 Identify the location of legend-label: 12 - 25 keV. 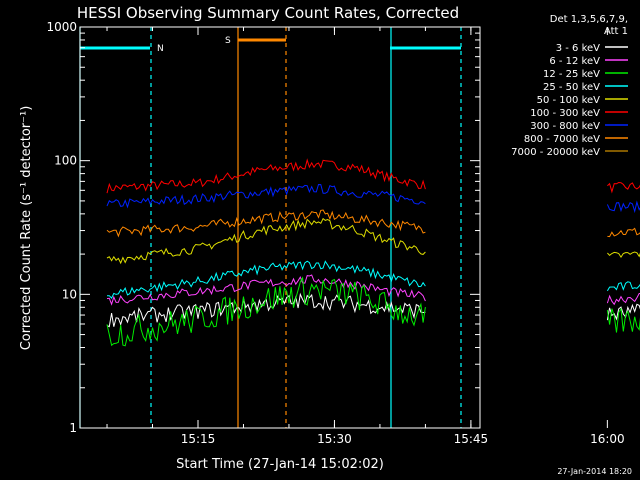
(571, 74).